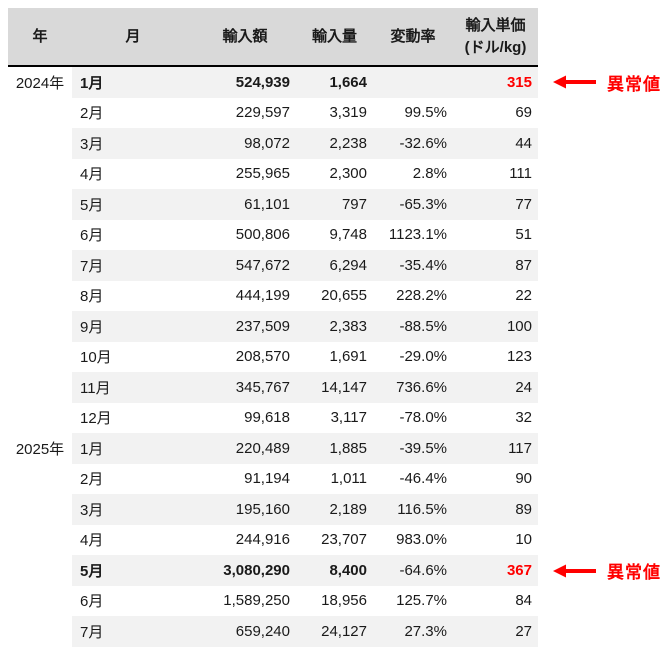 Image resolution: width=666 pixels, height=647 pixels. Describe the element at coordinates (40, 37) in the screenshot. I see `col-header-year: 年` at that location.